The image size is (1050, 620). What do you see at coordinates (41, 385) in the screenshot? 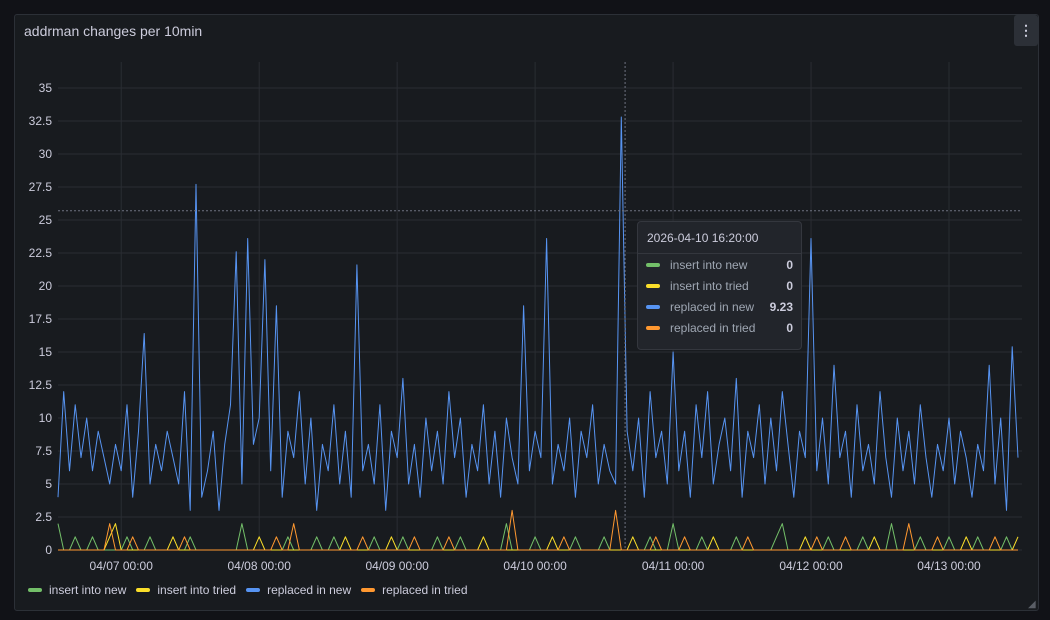
I see `y-tick-label: 12.5` at bounding box center [41, 385].